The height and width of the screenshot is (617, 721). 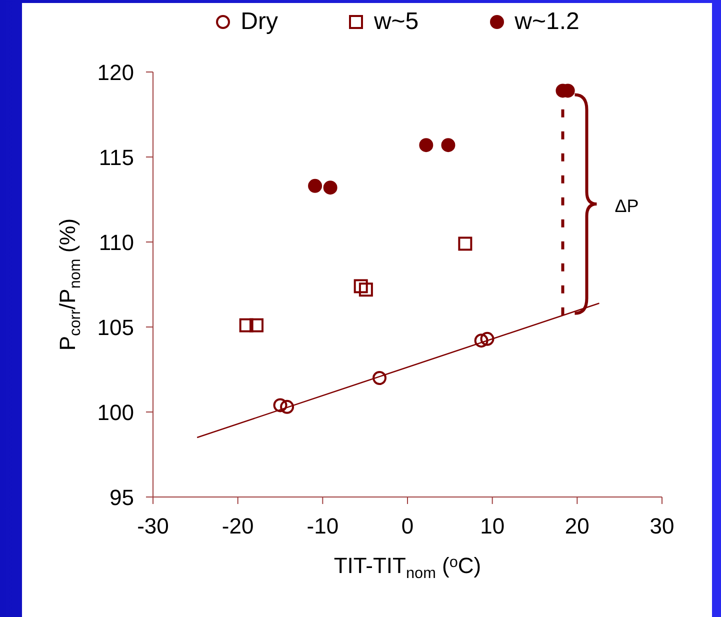 I want to click on x-tick-label: 0, so click(x=407, y=526).